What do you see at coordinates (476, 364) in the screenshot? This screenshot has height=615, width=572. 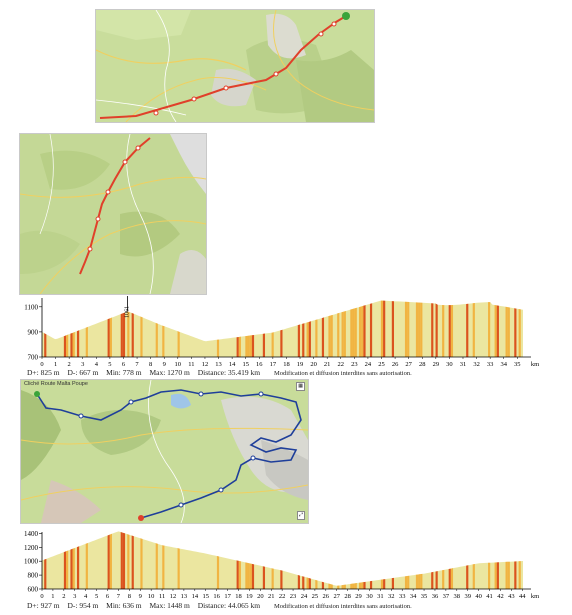 I see `profile-1-x-label: 32` at bounding box center [476, 364].